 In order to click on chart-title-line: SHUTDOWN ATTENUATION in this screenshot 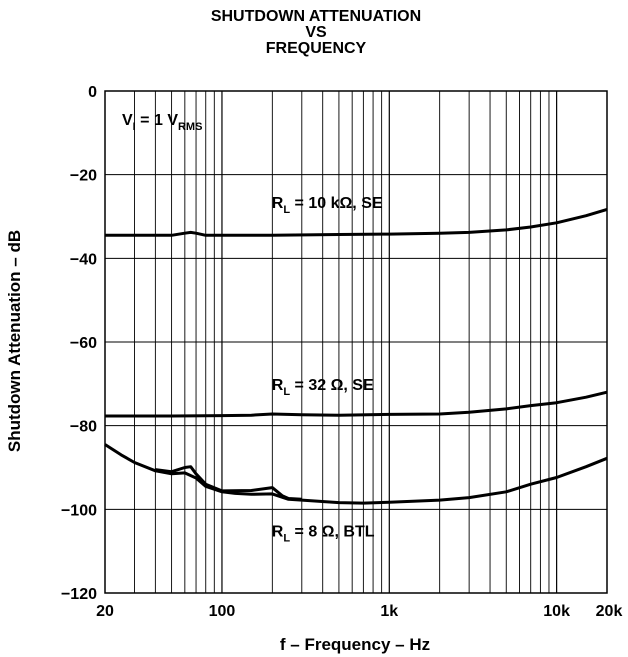, I will do `click(316, 16)`.